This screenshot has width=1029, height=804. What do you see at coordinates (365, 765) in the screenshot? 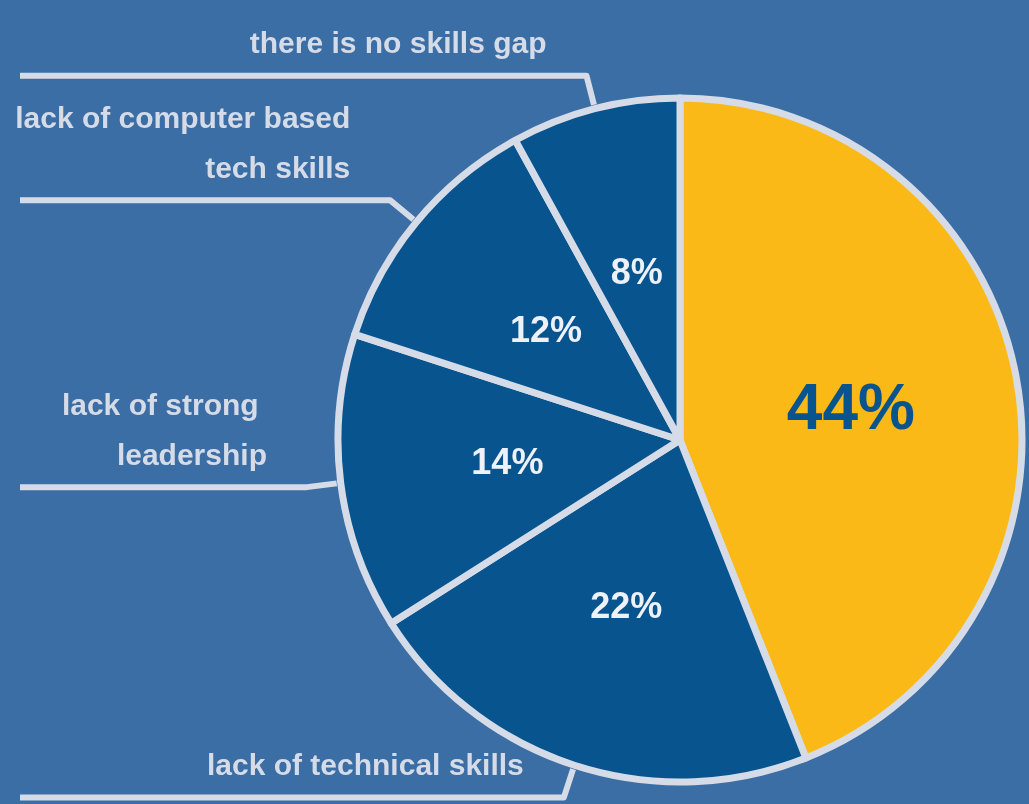
I see `slice-label: lack of technical skills` at bounding box center [365, 765].